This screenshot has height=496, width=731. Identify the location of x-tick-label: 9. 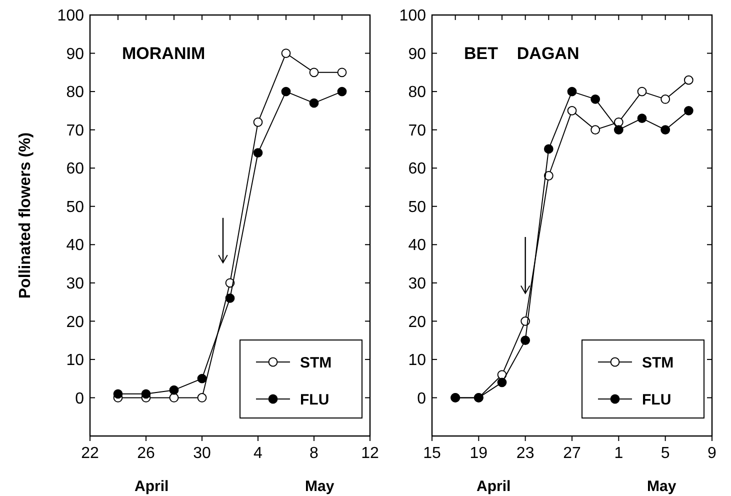
(712, 453).